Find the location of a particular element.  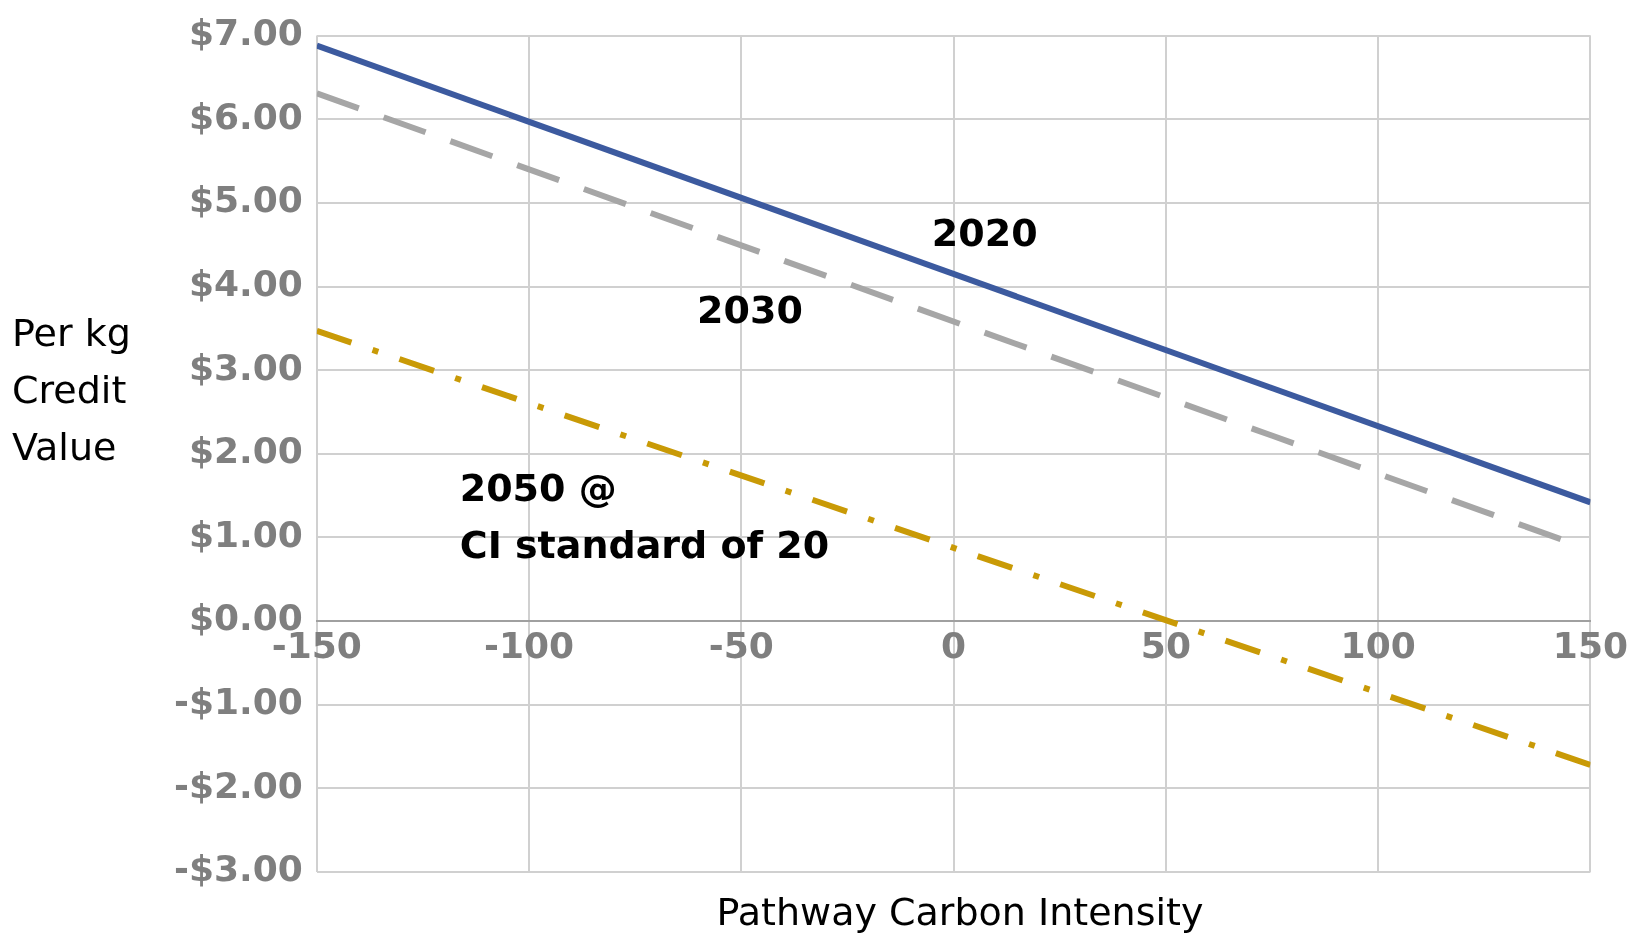

x-tick-label: 50 is located at coordinates (1165, 646).